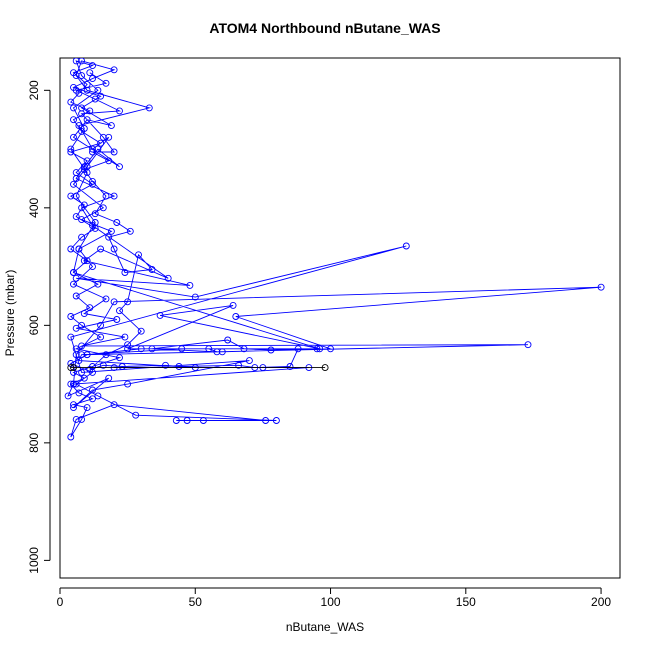 Image resolution: width=650 pixels, height=655 pixels. What do you see at coordinates (466, 602) in the screenshot?
I see `x-tick-label: 150` at bounding box center [466, 602].